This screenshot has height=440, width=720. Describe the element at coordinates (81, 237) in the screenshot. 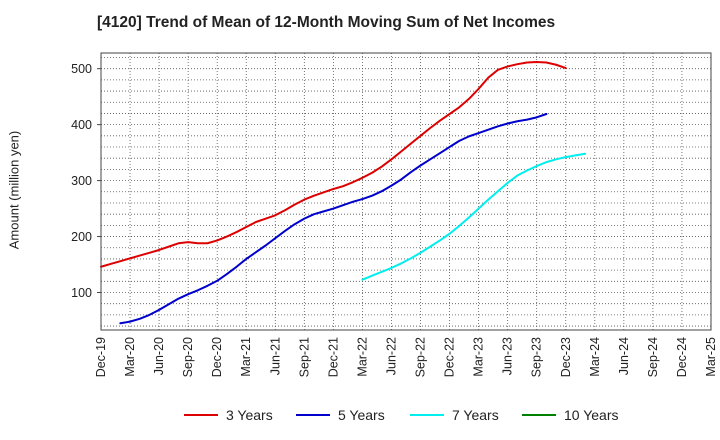

I see `y-tick-label: 200` at that location.